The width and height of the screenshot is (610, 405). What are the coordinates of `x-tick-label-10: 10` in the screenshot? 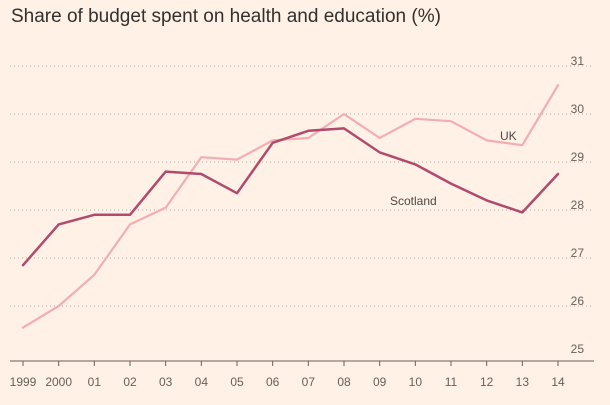 It's located at (416, 382).